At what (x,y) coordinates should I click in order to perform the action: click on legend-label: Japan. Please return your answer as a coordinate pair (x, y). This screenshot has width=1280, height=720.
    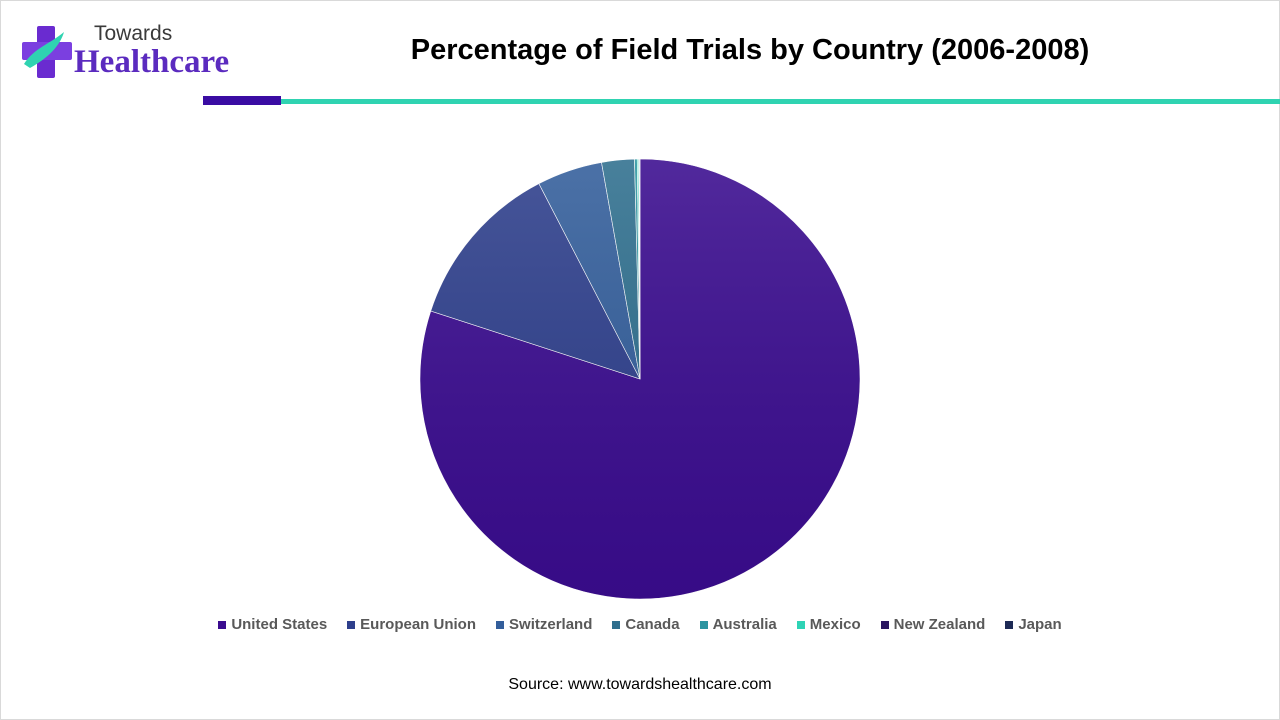
    Looking at the image, I should click on (1040, 624).